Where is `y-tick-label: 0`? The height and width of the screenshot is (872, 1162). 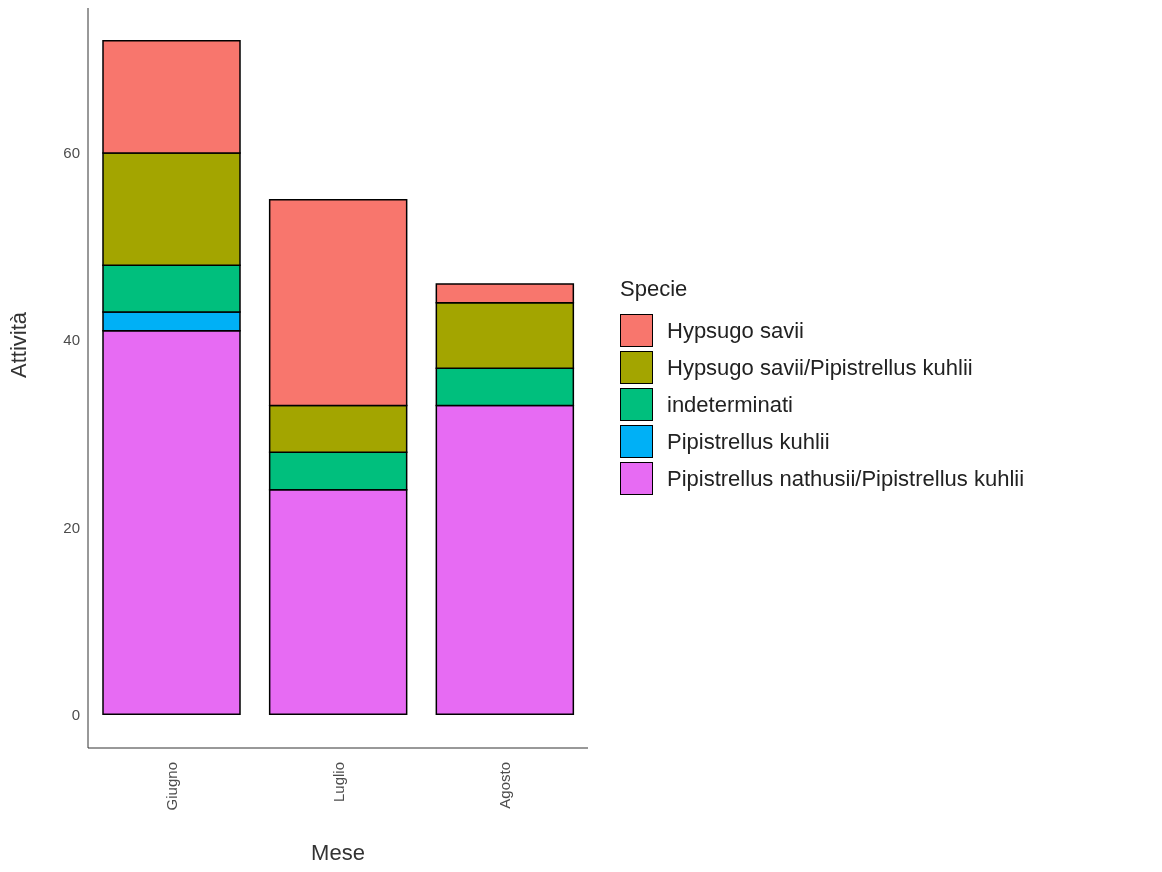 y-tick-label: 0 is located at coordinates (75, 714).